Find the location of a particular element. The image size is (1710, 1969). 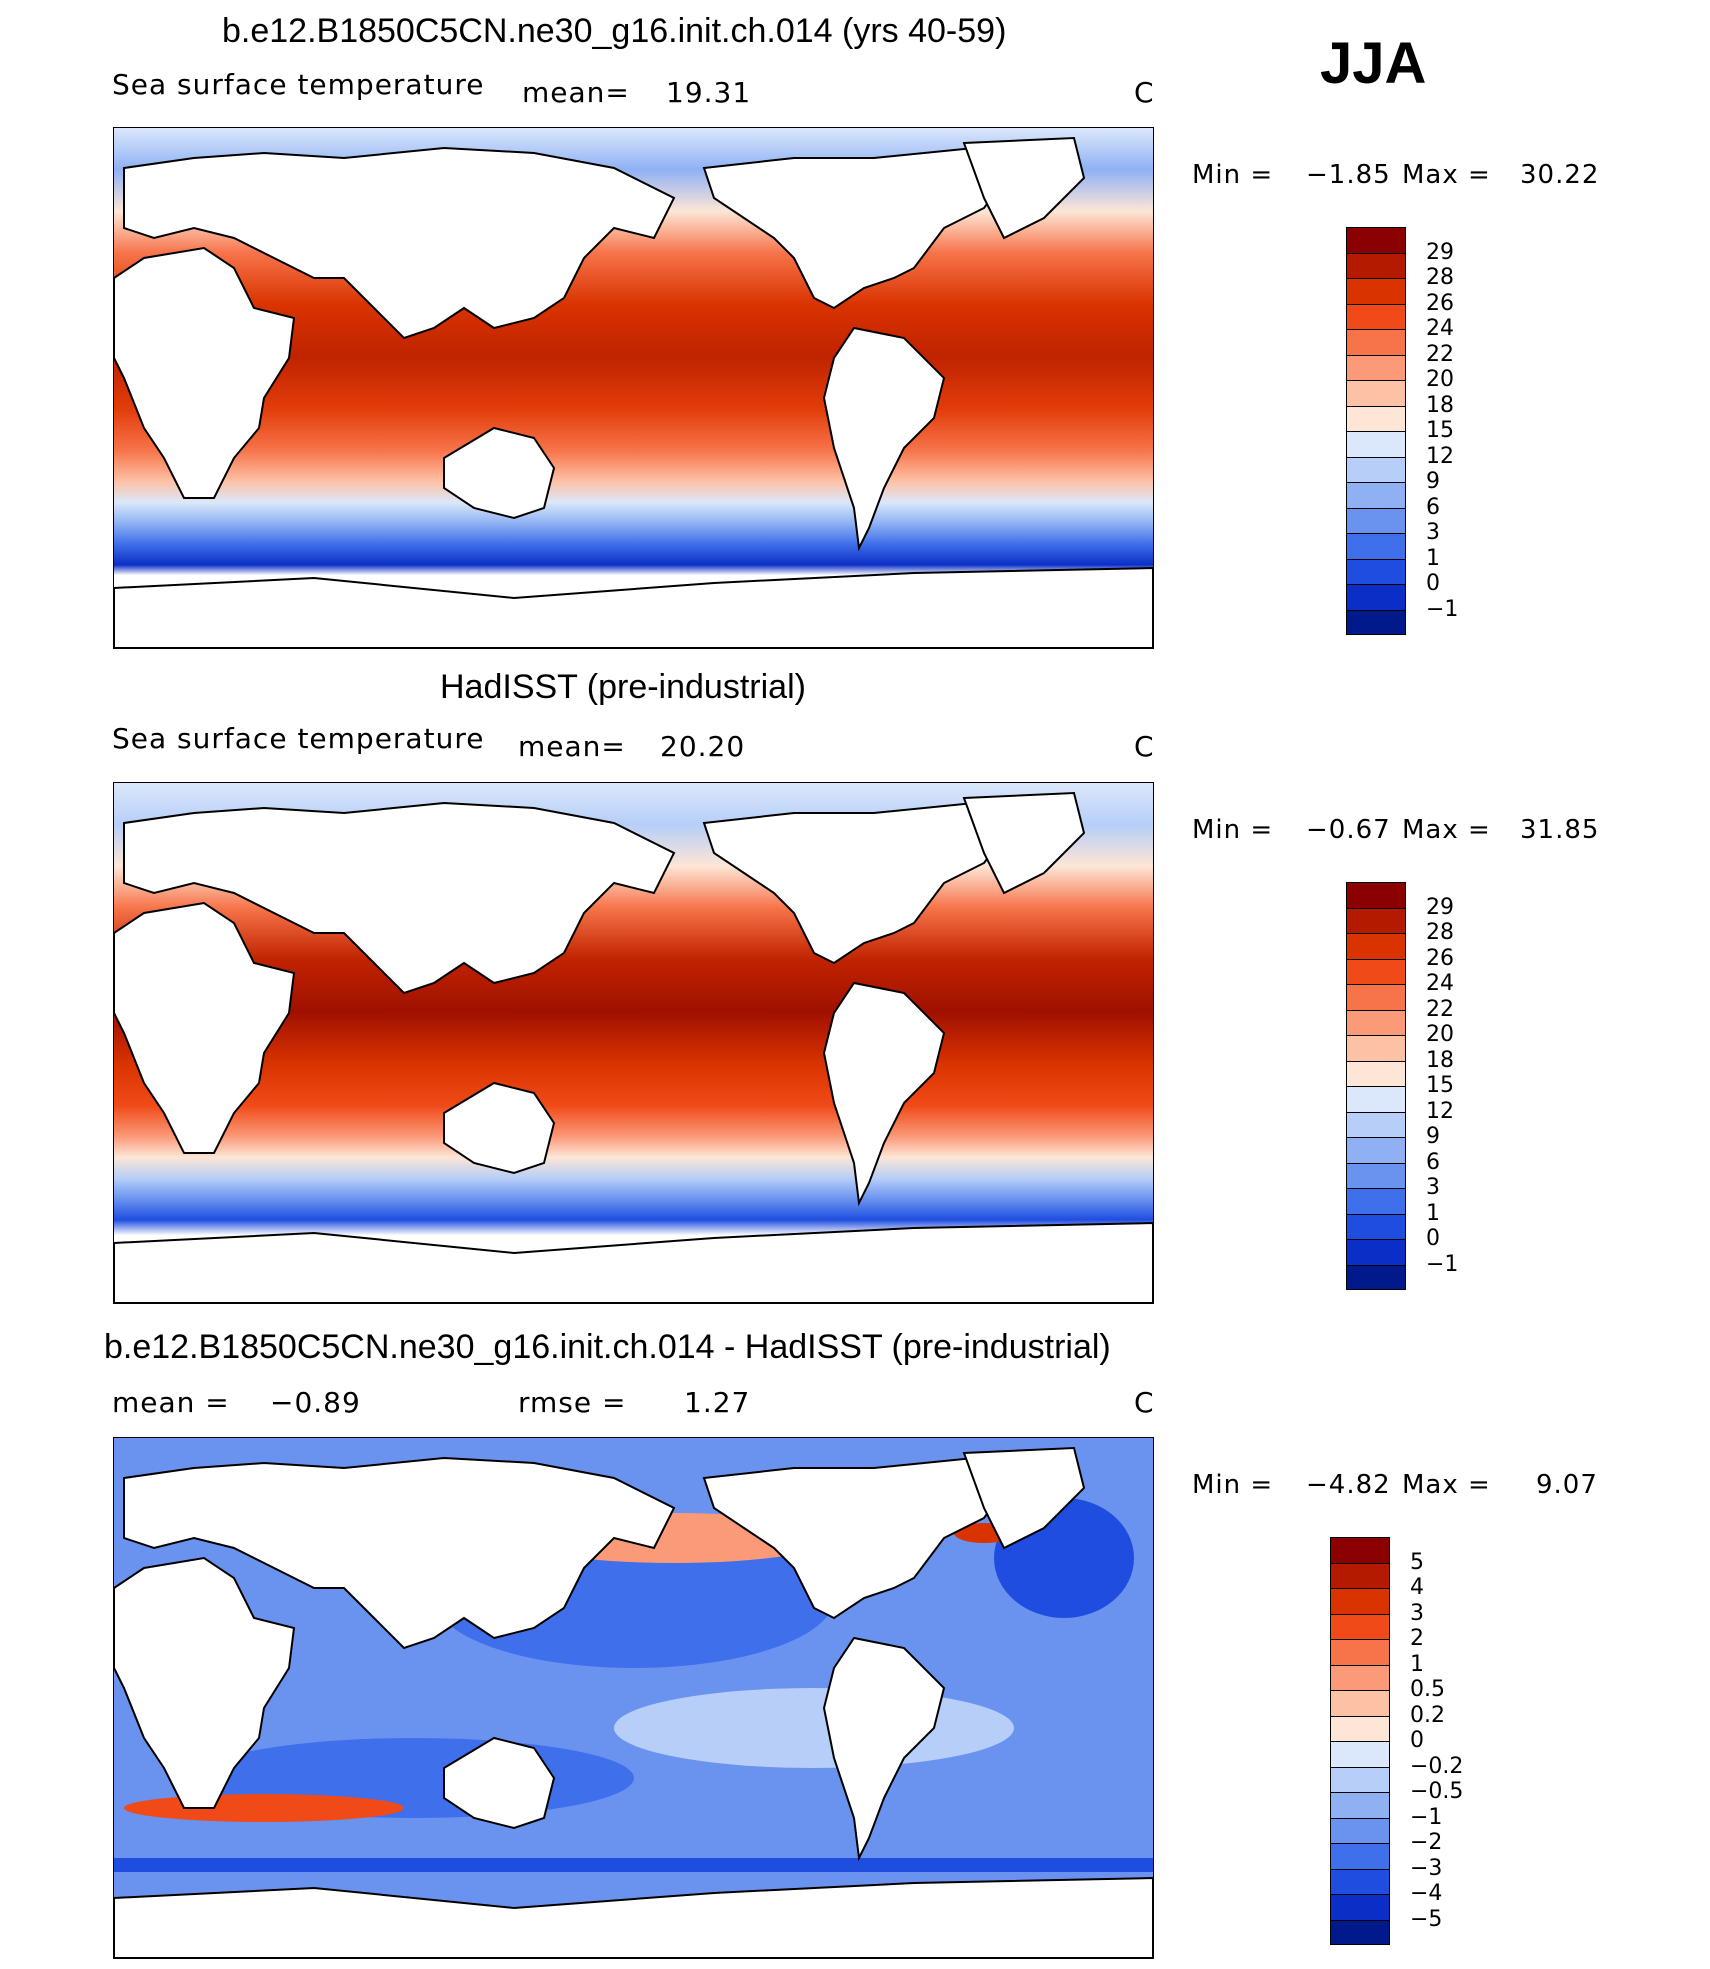

colorbar-tick-label: 28 is located at coordinates (1440, 932).